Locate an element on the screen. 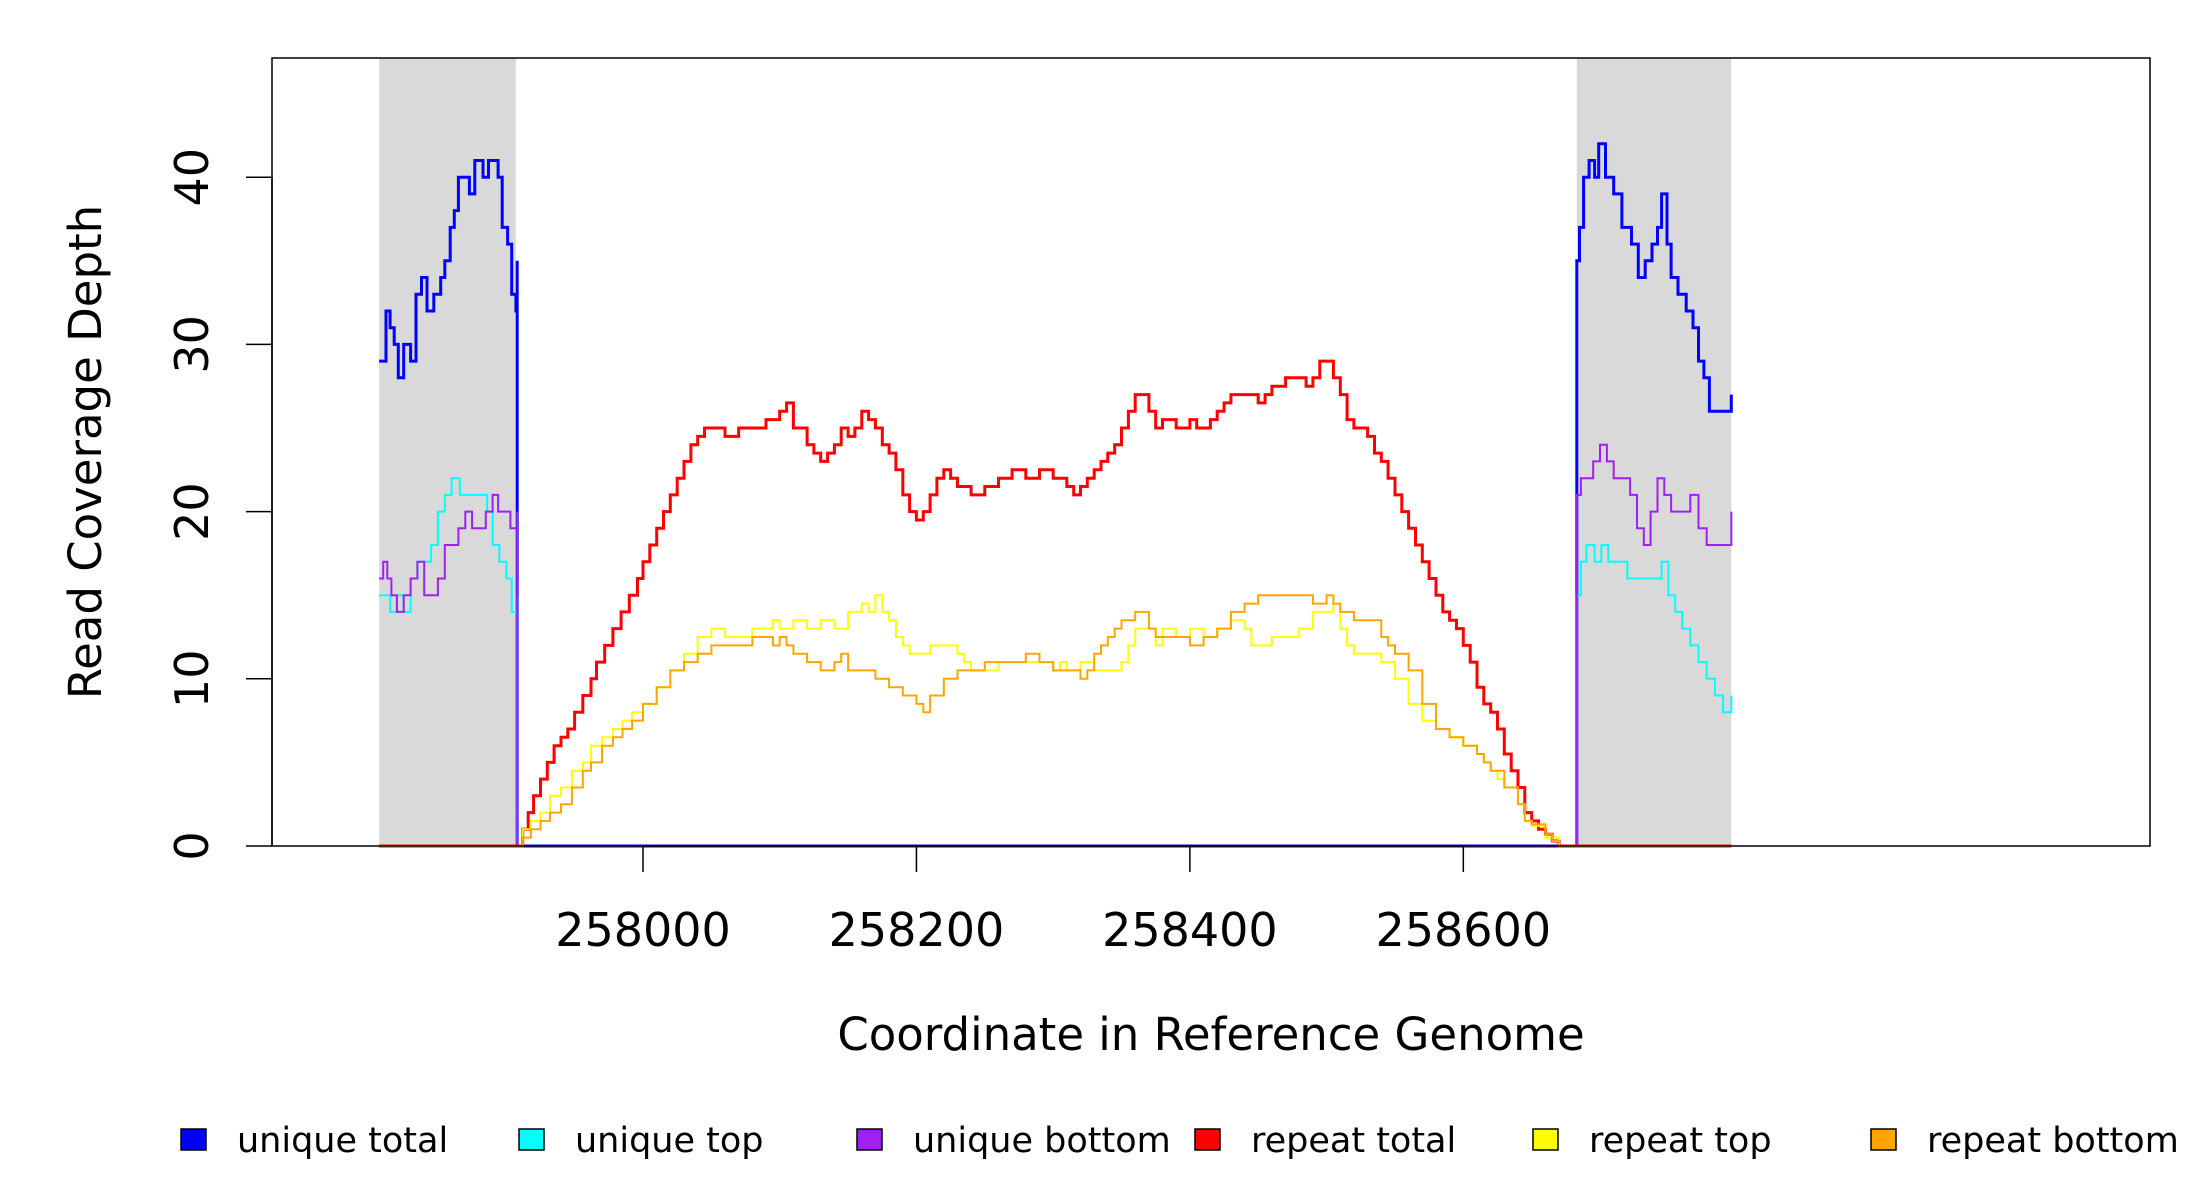 The height and width of the screenshot is (1200, 2200). legend-item-unique-top: unique top is located at coordinates (641, 1141).